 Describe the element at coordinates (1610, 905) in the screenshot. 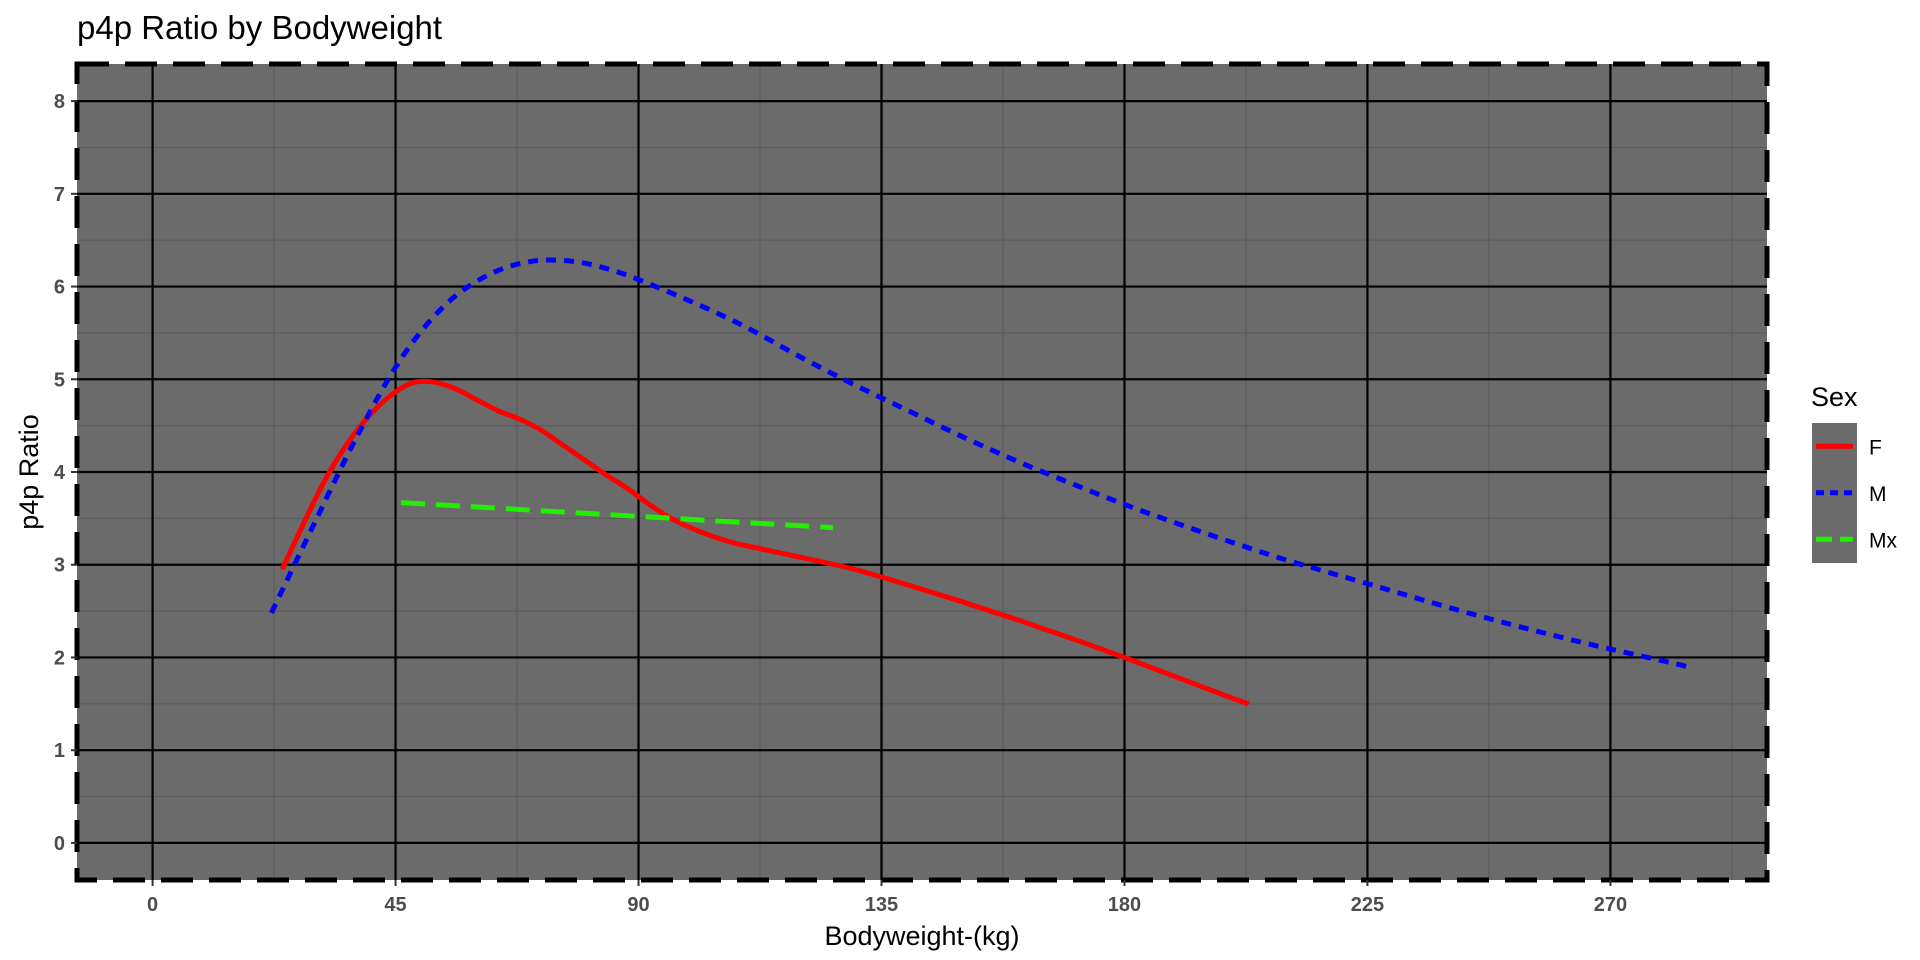

I see `x-tick-label: 270` at that location.